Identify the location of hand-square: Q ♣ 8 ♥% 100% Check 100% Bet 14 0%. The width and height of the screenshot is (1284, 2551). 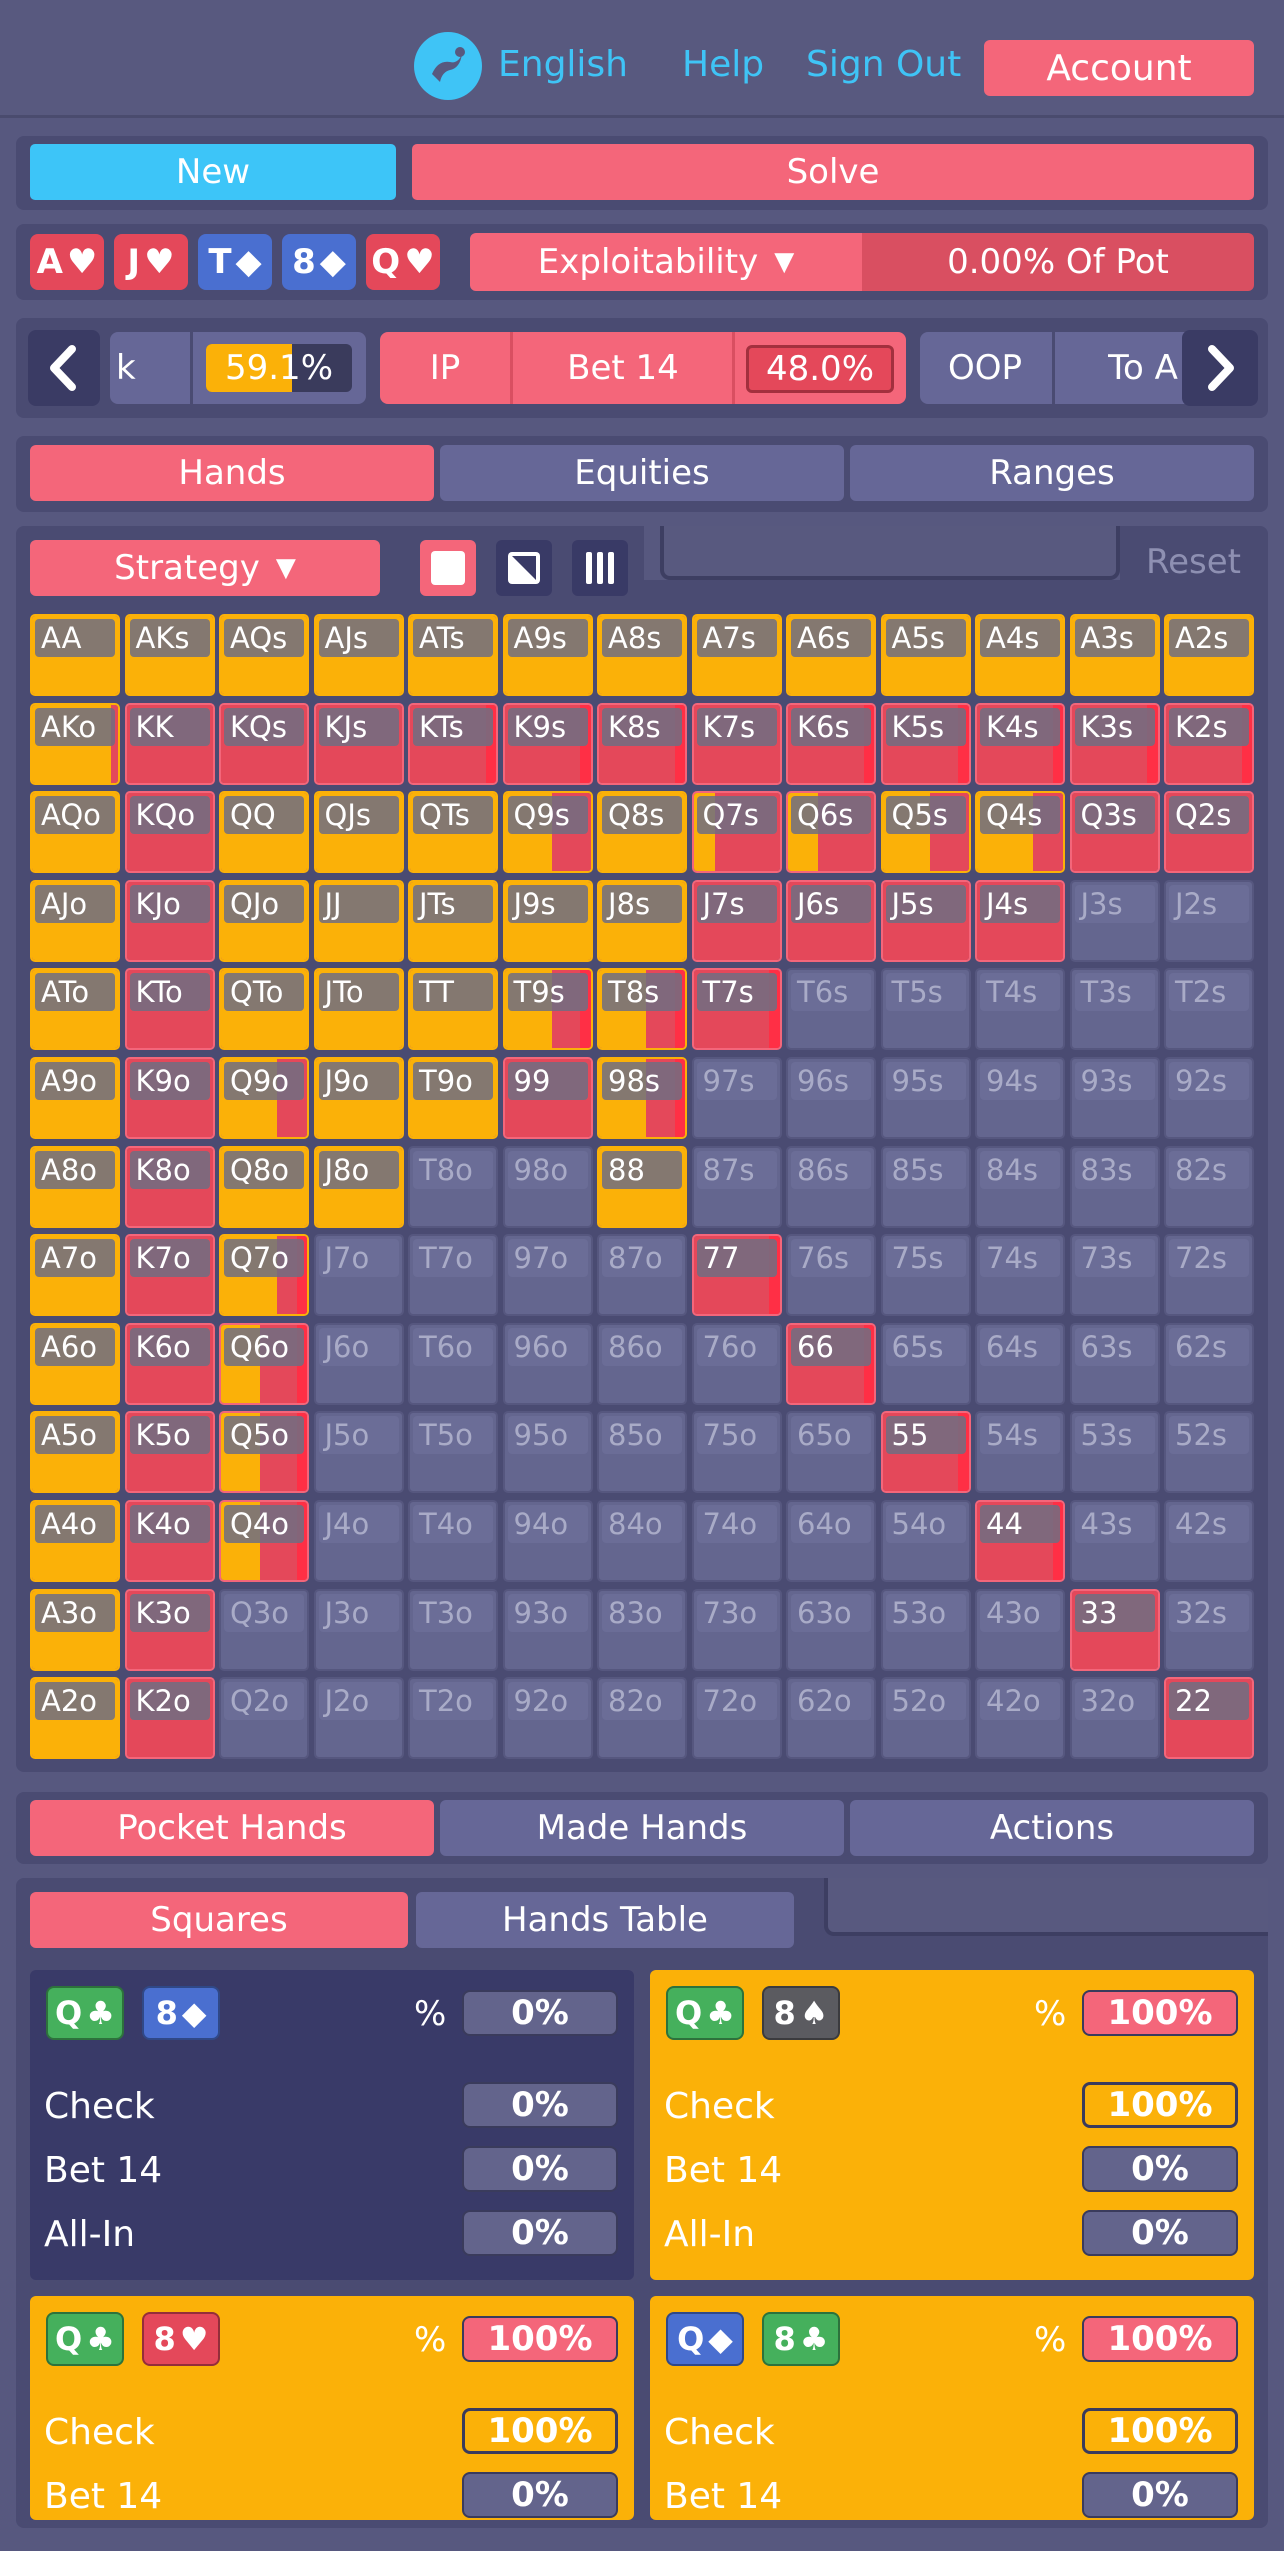
(332, 2408).